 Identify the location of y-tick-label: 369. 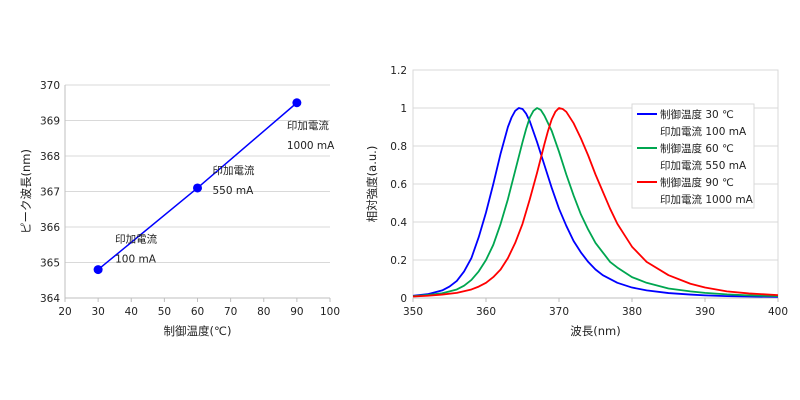
(50, 122).